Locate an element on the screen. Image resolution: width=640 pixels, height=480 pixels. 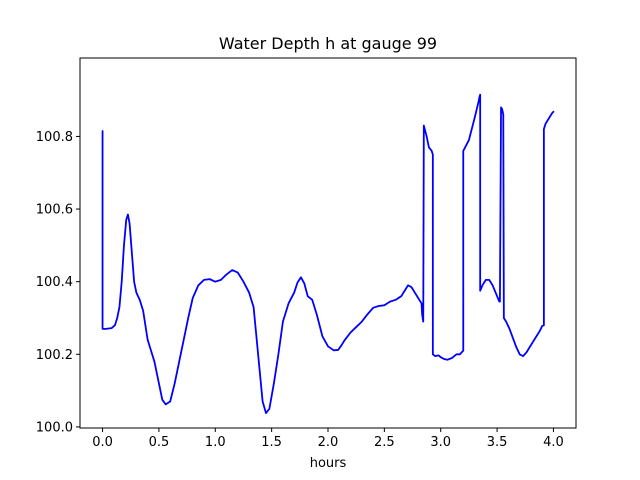
x-tick-label: 0.0 is located at coordinates (102, 442).